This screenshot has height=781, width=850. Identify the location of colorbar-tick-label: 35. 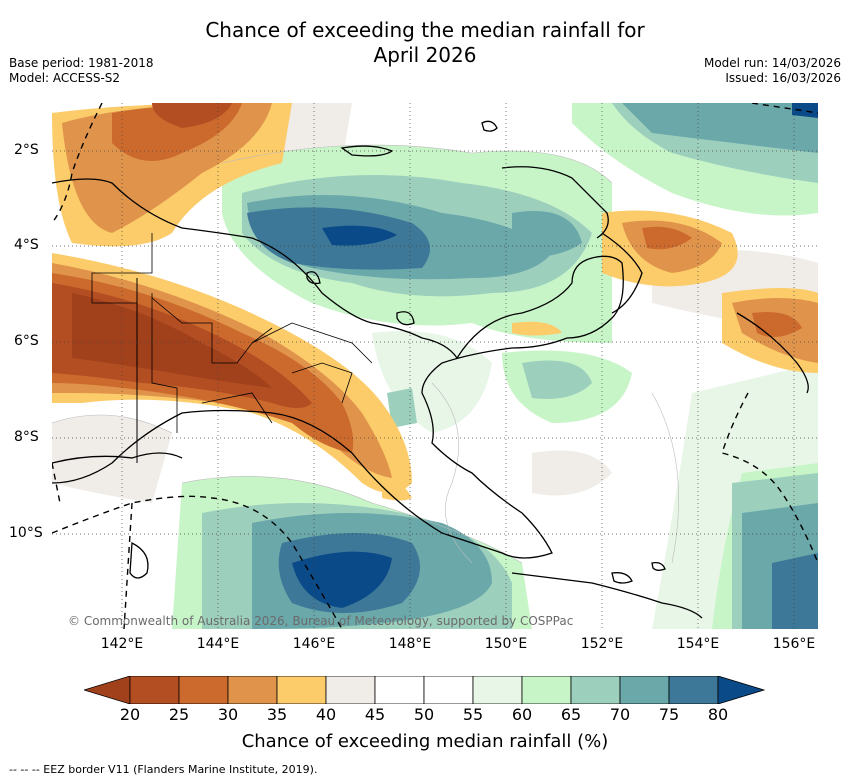
(277, 714).